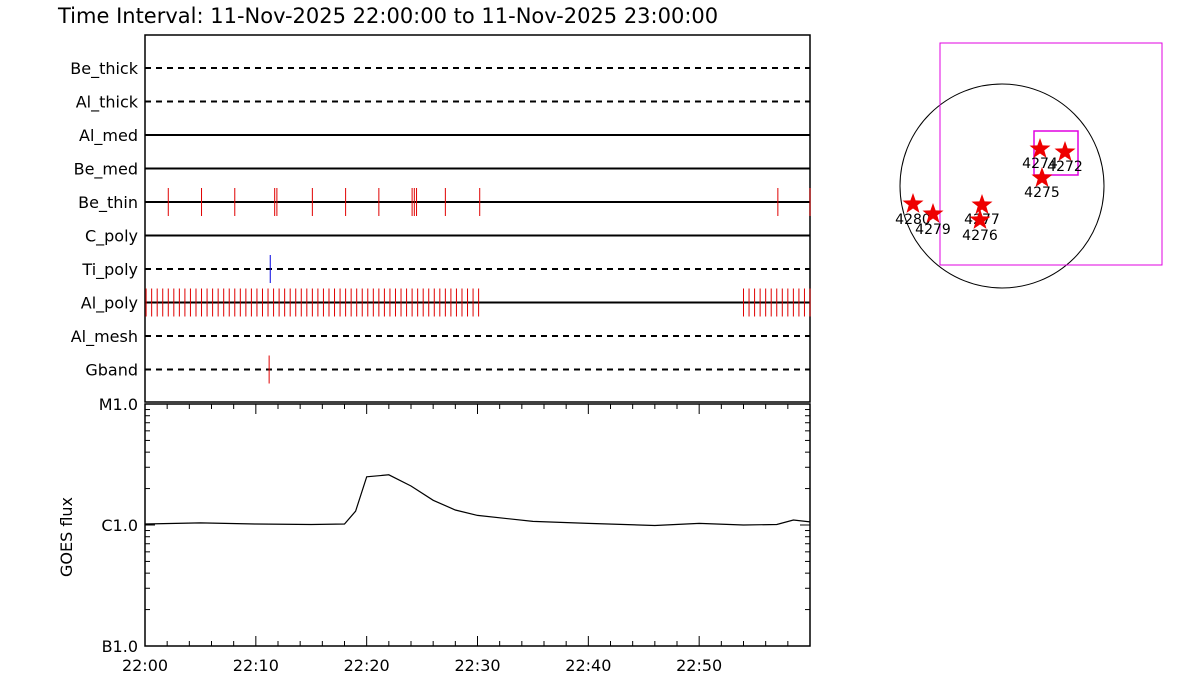 This screenshot has height=700, width=1200. What do you see at coordinates (1040, 164) in the screenshot?
I see `ar-label-4274: 4274` at bounding box center [1040, 164].